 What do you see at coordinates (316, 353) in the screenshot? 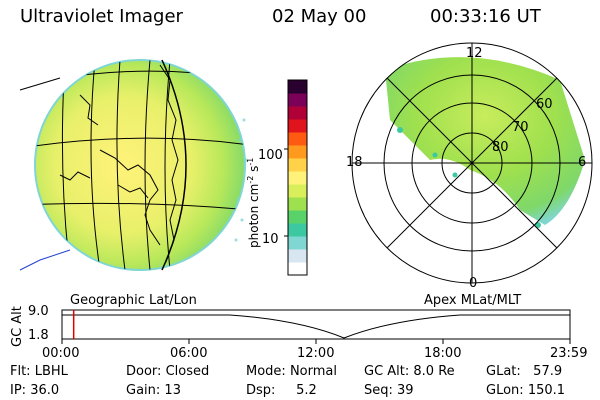
I see `timeline-xtick-1200: 12:00` at bounding box center [316, 353].